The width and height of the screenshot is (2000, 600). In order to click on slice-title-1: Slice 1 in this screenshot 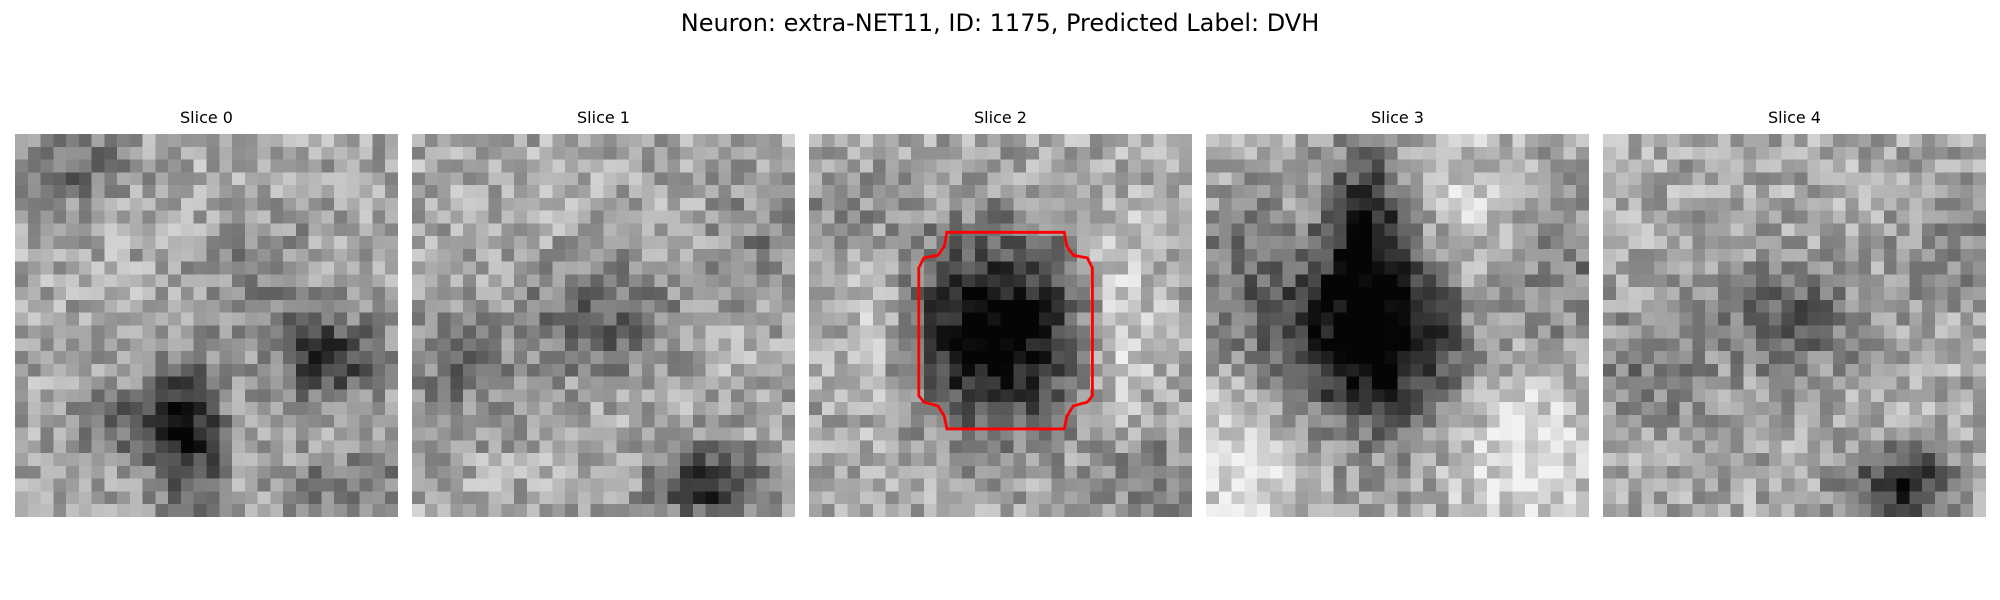, I will do `click(603, 117)`.